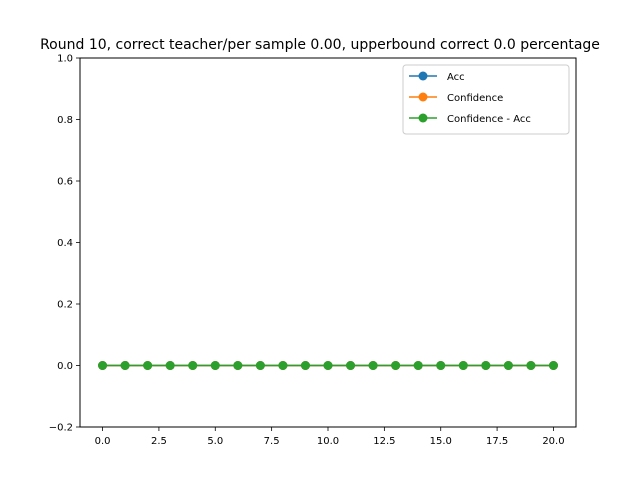  Describe the element at coordinates (475, 98) in the screenshot. I see `legend-label: Confidence` at that location.